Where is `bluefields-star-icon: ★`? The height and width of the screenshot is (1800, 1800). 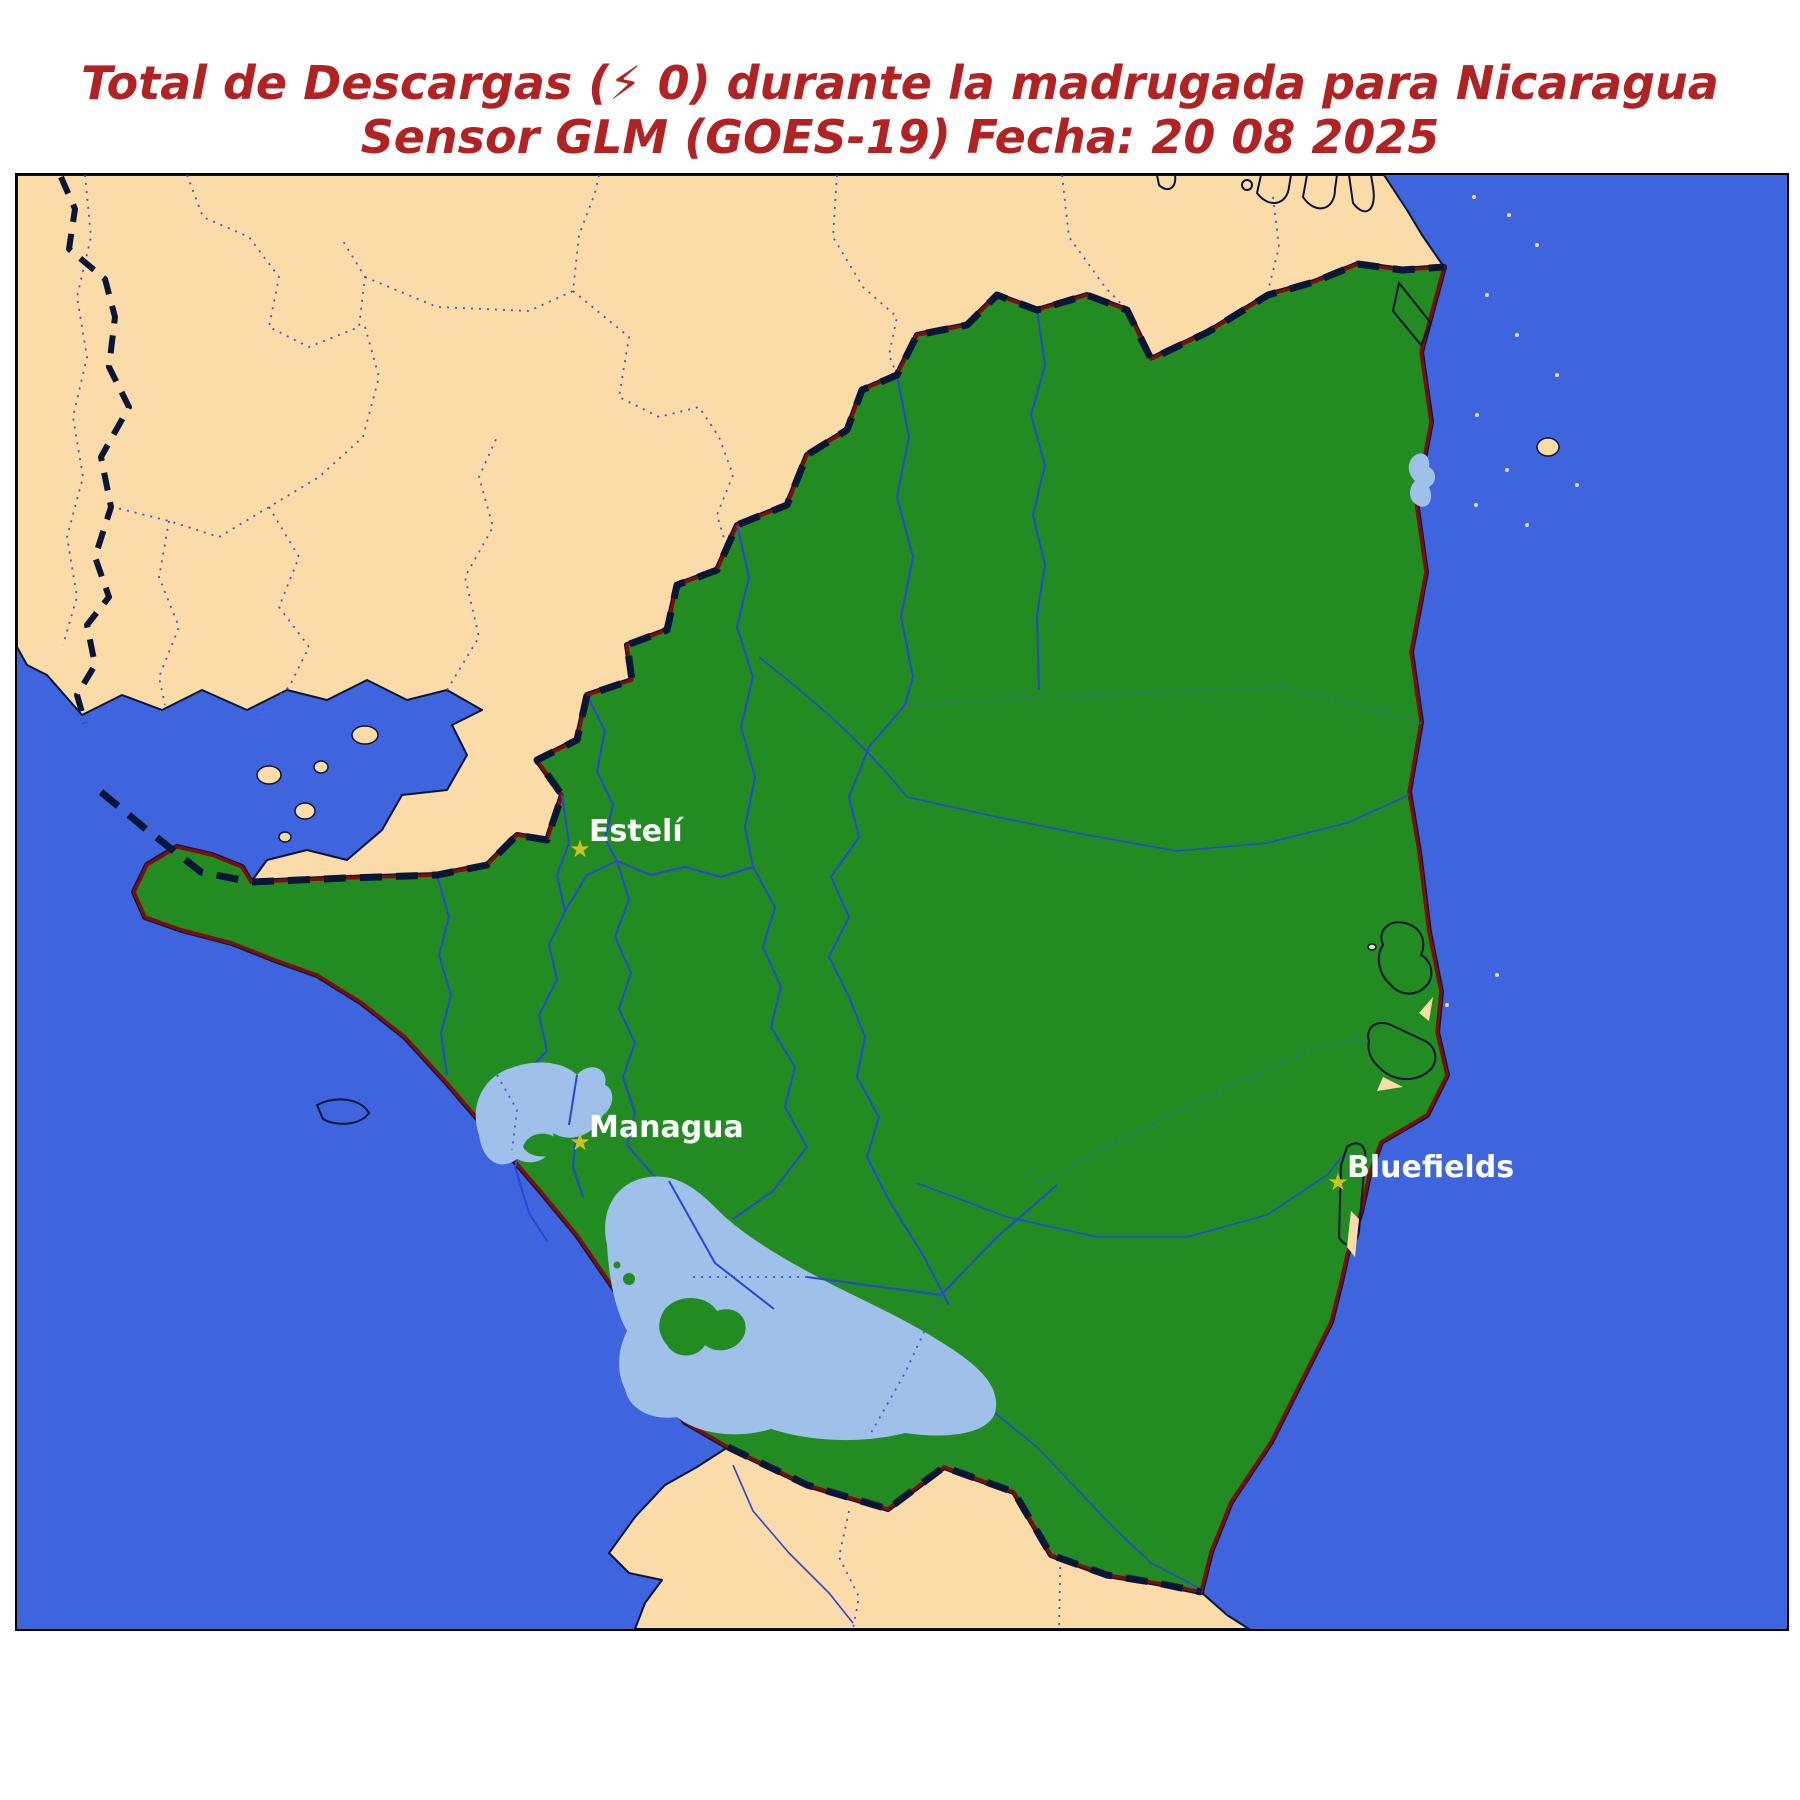
bluefields-star-icon: ★ is located at coordinates (1338, 1182).